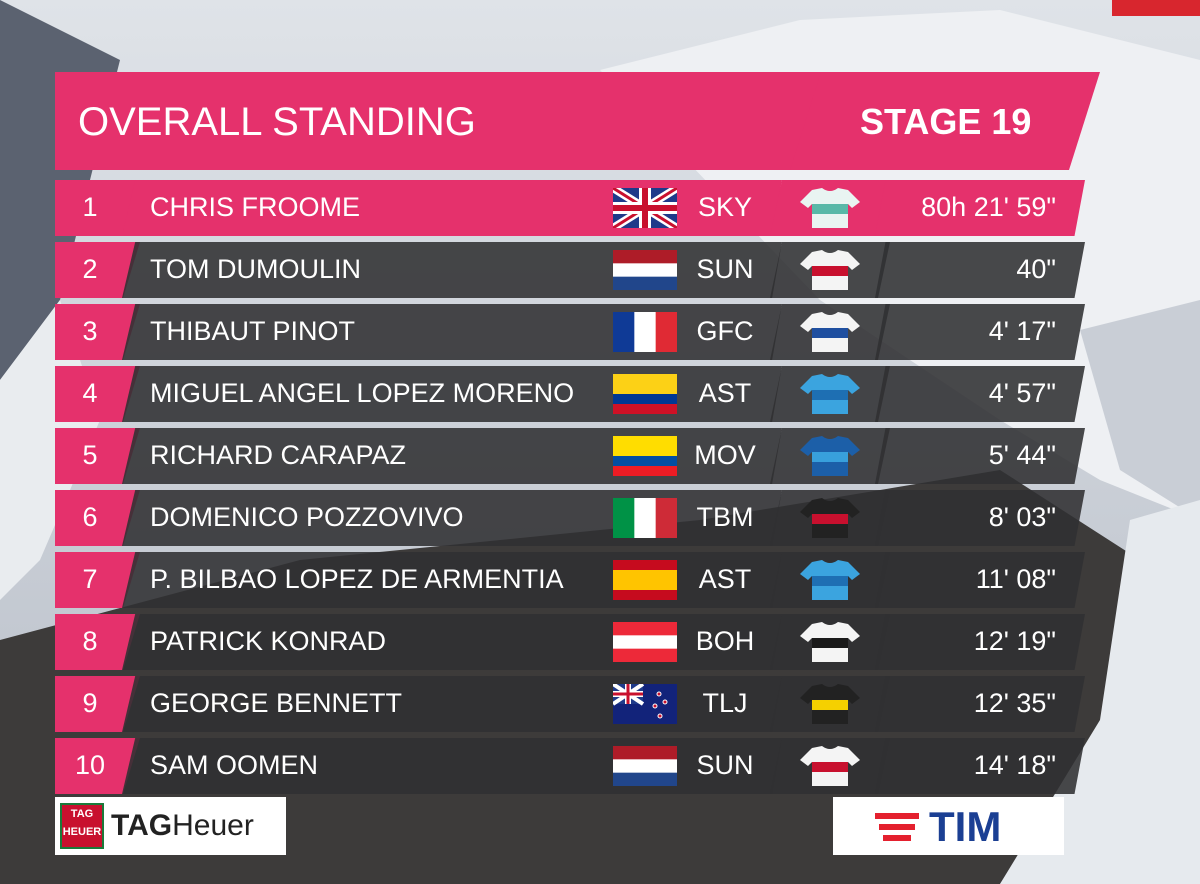  I want to click on header-bar, so click(438, 121).